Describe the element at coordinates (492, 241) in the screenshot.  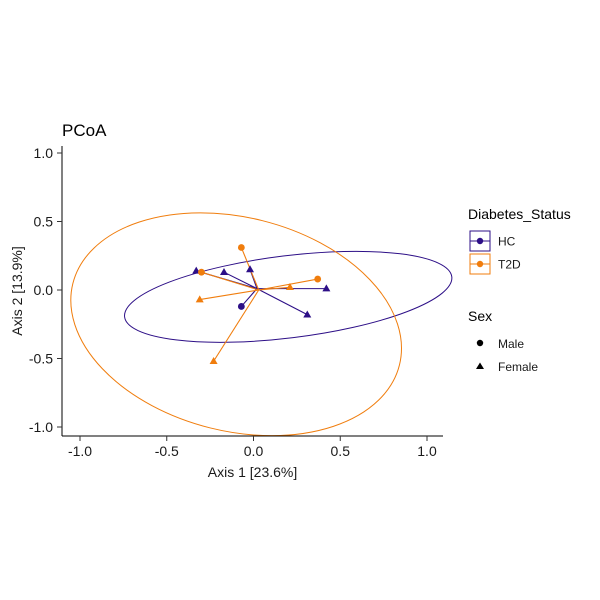
I see `legend-item-hc: HC` at that location.